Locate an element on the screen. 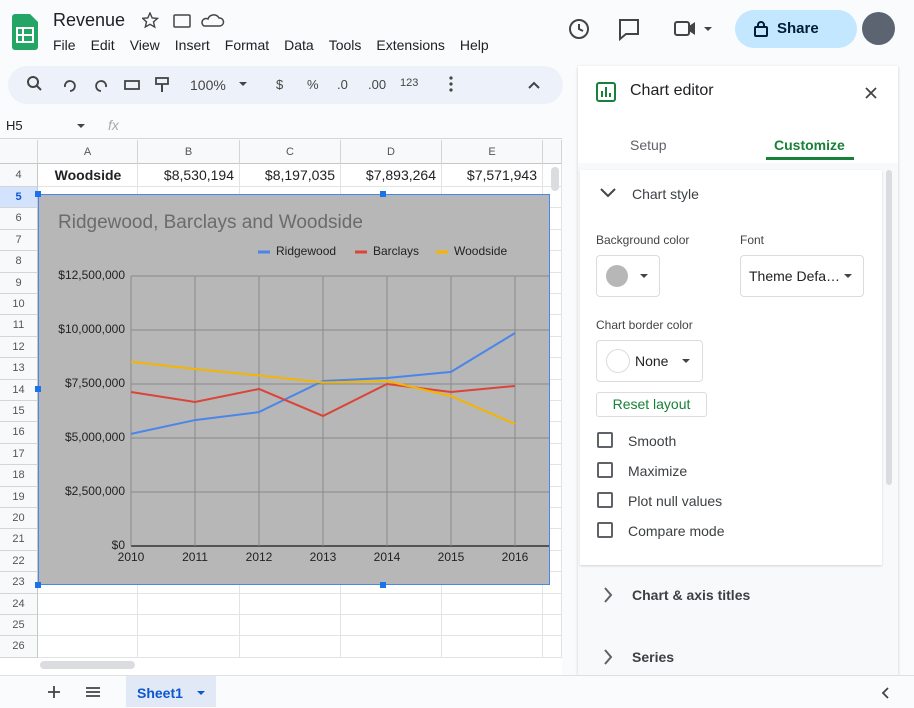 Image resolution: width=914 pixels, height=708 pixels. zoom: 100% is located at coordinates (208, 85).